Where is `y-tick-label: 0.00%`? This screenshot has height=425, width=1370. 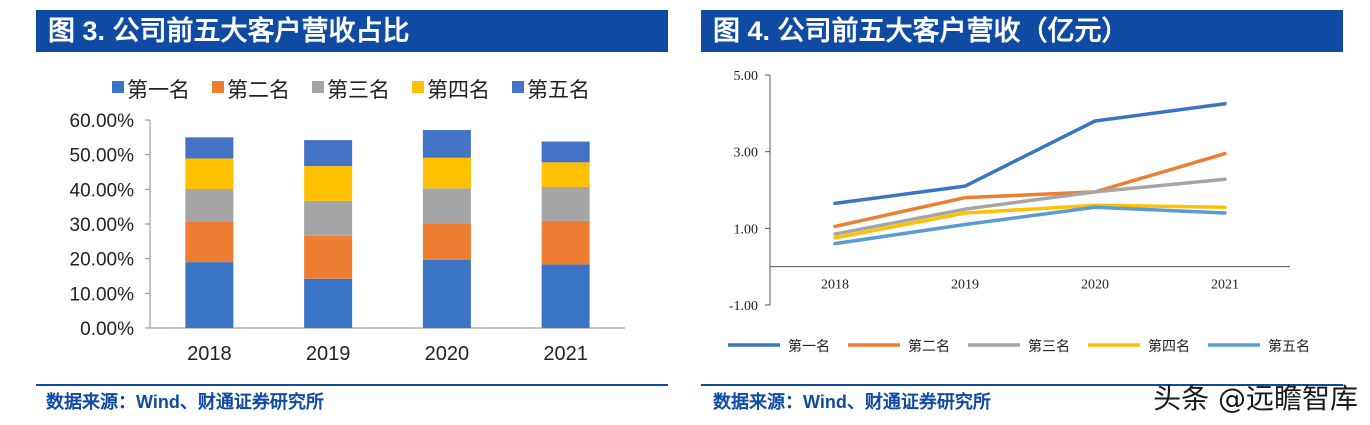 y-tick-label: 0.00% is located at coordinates (107, 329).